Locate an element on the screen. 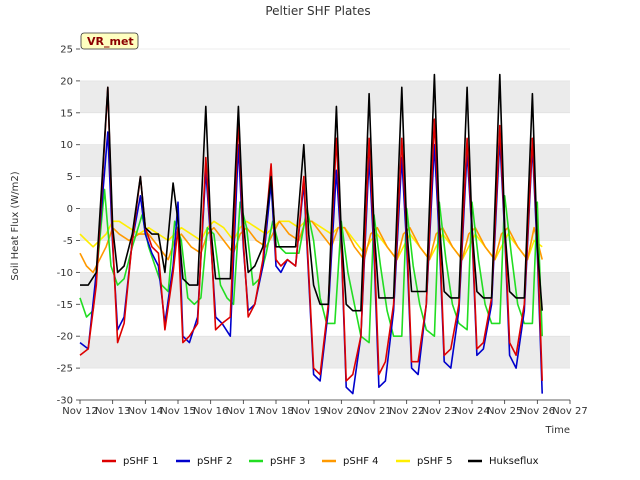 Image resolution: width=640 pixels, height=480 pixels. legend-label: pSHF 1 is located at coordinates (141, 461).